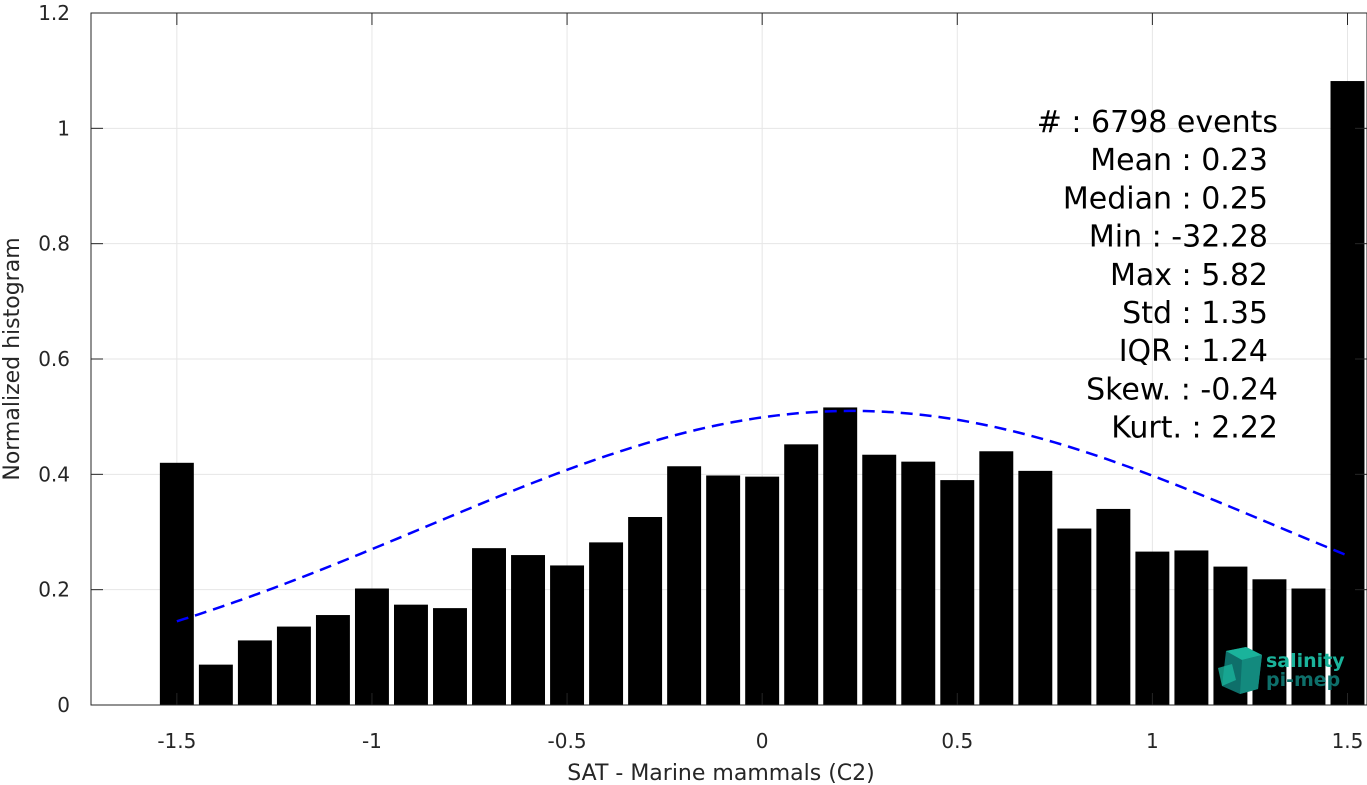 This screenshot has height=785, width=1367. I want to click on y-tick-label: 0.8, so click(54, 244).